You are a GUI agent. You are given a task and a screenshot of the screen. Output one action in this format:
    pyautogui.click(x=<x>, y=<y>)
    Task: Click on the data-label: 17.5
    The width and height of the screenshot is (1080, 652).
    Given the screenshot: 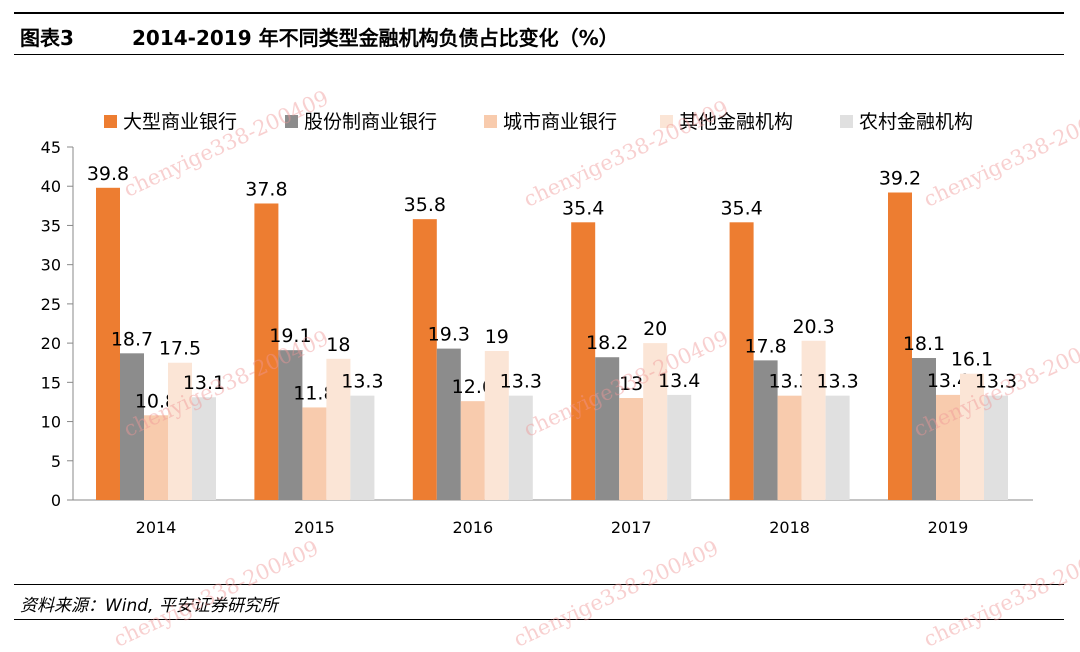 What is the action you would take?
    pyautogui.click(x=180, y=349)
    